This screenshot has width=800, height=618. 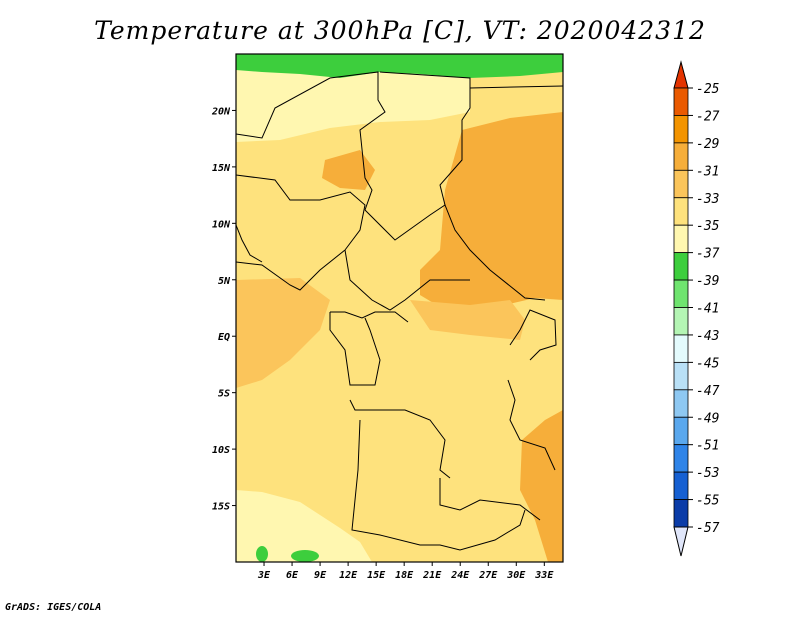 What do you see at coordinates (707, 199) in the screenshot?
I see `colorbar-label: -33` at bounding box center [707, 199].